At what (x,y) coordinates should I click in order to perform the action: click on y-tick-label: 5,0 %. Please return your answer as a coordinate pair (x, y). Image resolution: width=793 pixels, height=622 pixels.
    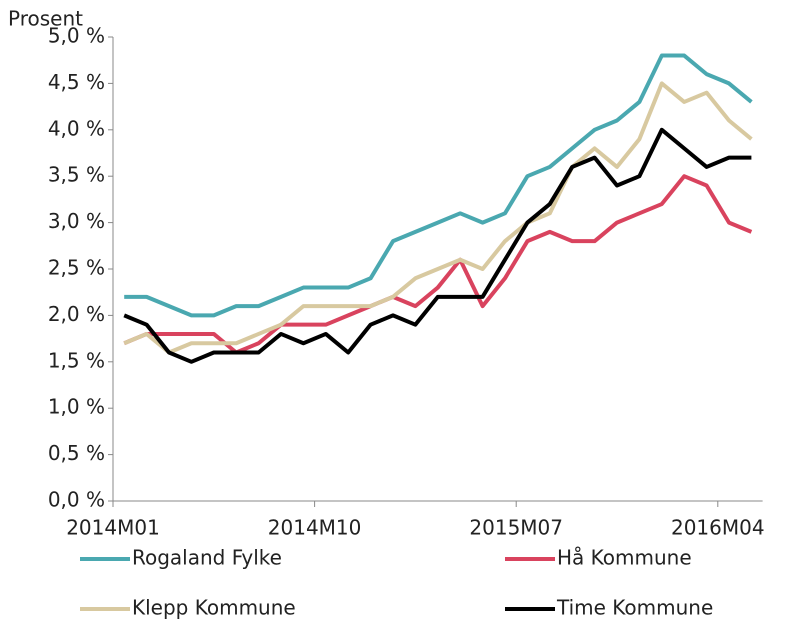
    Looking at the image, I should click on (76, 36).